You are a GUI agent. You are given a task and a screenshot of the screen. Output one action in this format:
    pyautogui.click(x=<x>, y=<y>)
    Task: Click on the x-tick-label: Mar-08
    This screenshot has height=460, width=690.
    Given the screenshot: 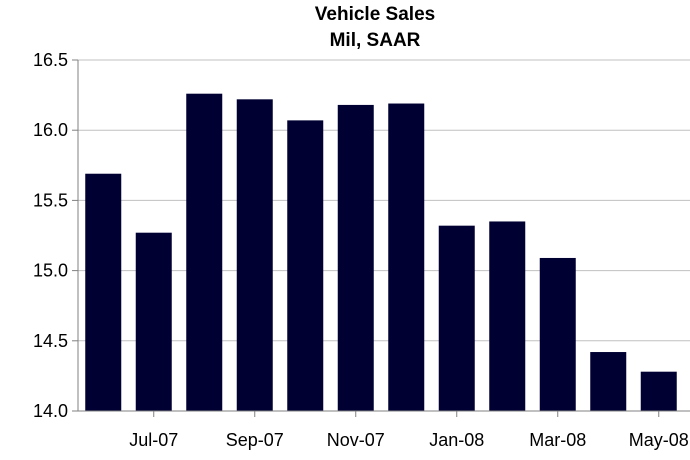 What is the action you would take?
    pyautogui.click(x=557, y=440)
    